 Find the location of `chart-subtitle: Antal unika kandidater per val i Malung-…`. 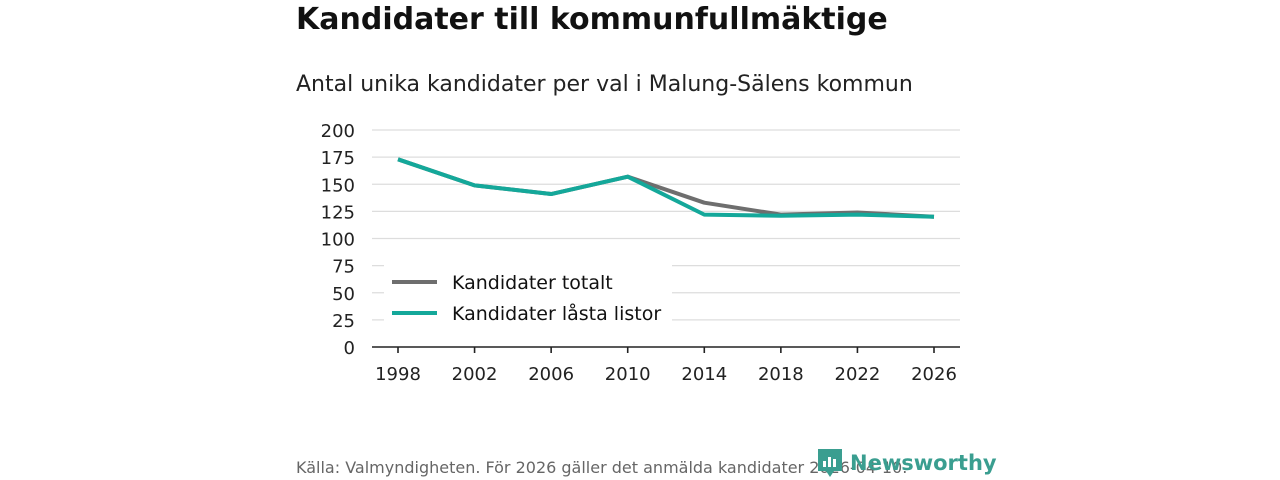

chart-subtitle: Antal unika kandidater per val i Malung-… is located at coordinates (604, 84).